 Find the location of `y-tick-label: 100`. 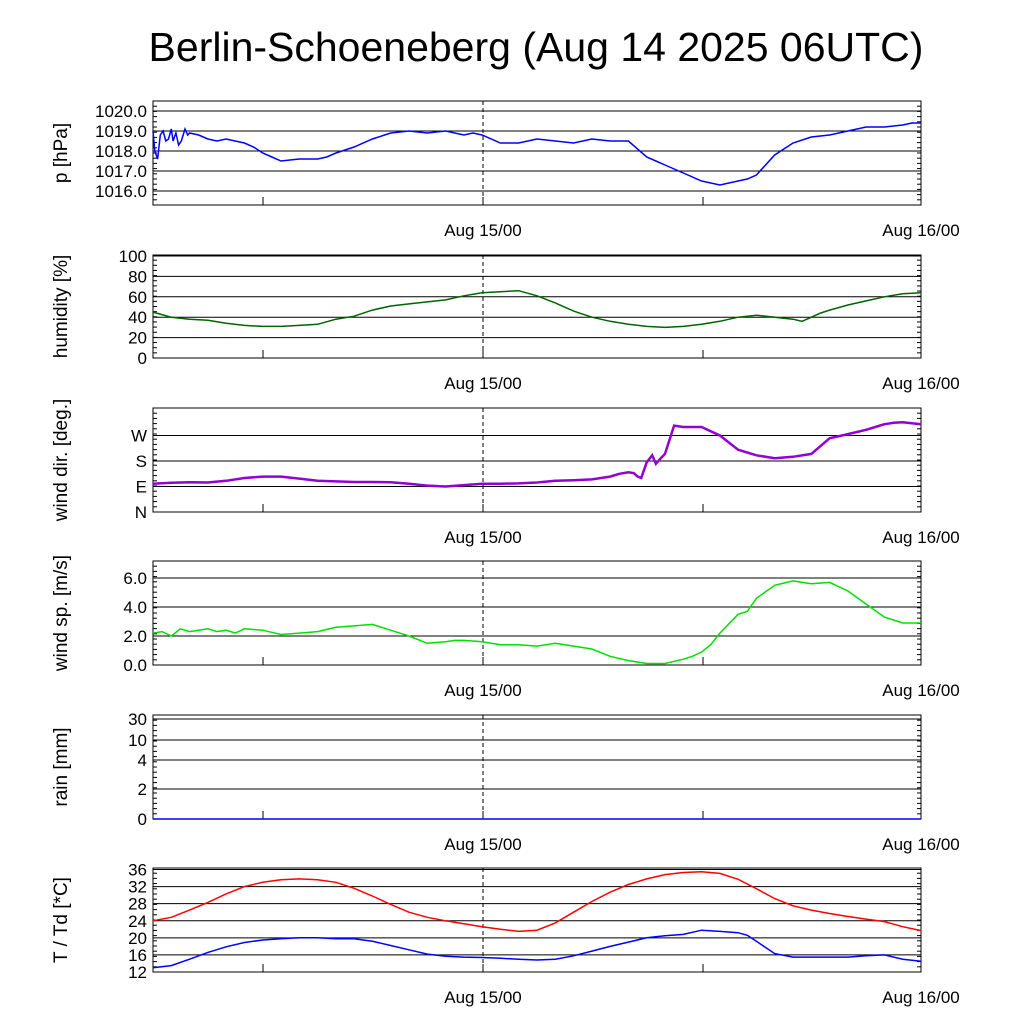

y-tick-label: 100 is located at coordinates (133, 256).